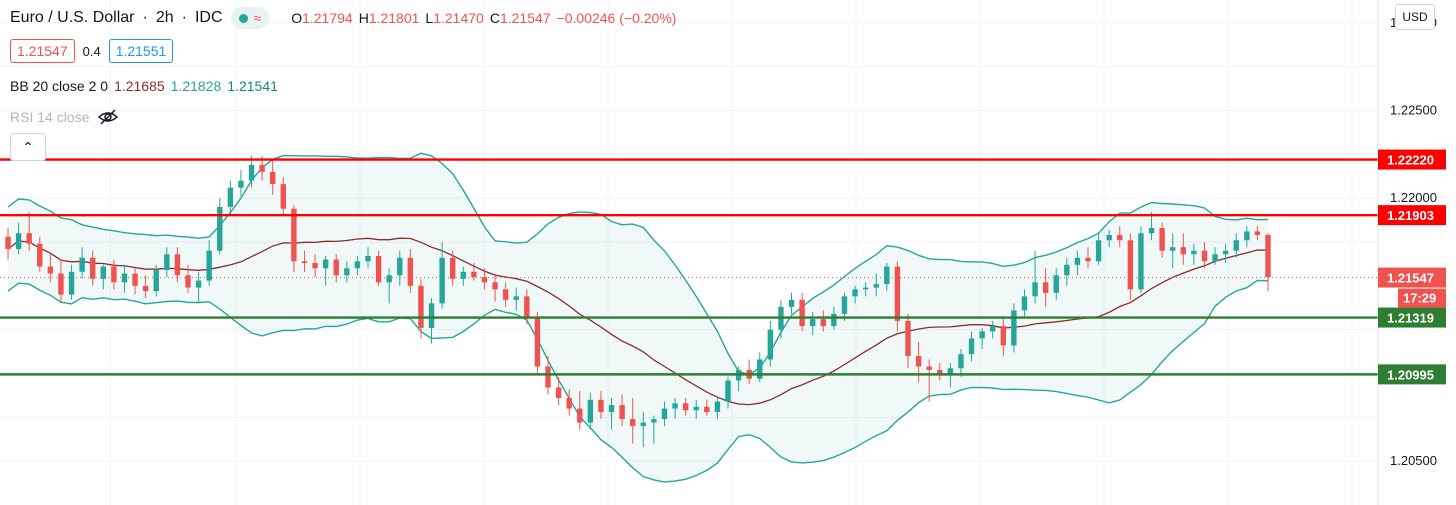  I want to click on last-price-label: 1.21547 17:29, so click(1412, 287).